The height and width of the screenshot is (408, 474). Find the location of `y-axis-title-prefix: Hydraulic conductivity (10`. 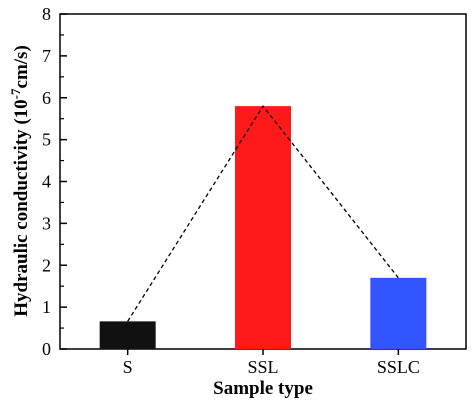

y-axis-title-prefix: Hydraulic conductivity (10 is located at coordinates (21, 207).